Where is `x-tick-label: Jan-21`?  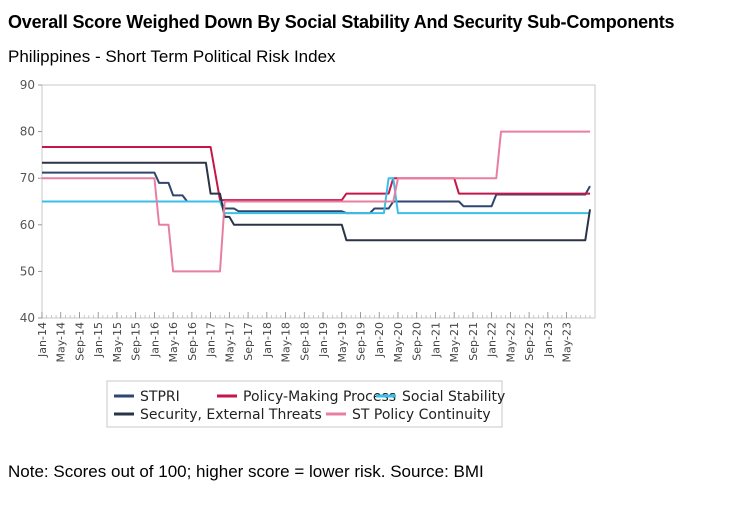
x-tick-label: Jan-21 is located at coordinates (435, 340).